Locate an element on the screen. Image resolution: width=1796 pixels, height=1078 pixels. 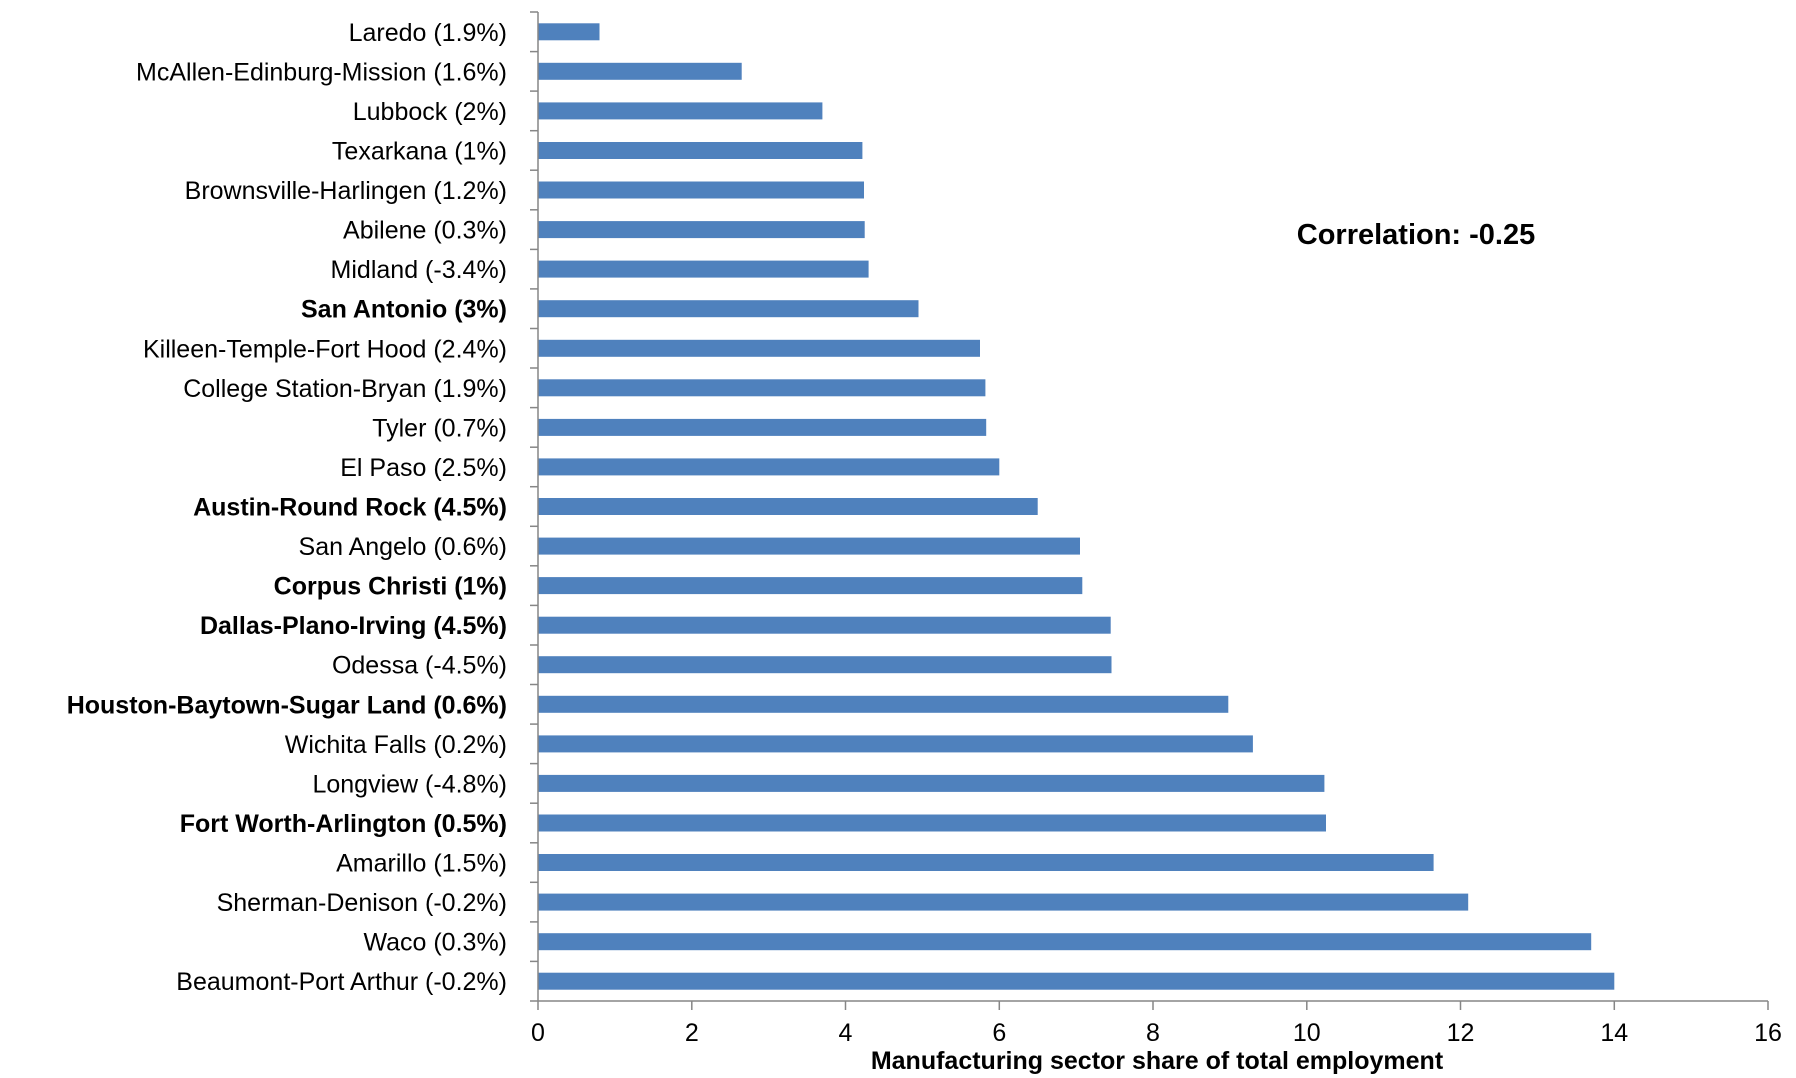
category-label: Abilene (0.3%) is located at coordinates (425, 231).